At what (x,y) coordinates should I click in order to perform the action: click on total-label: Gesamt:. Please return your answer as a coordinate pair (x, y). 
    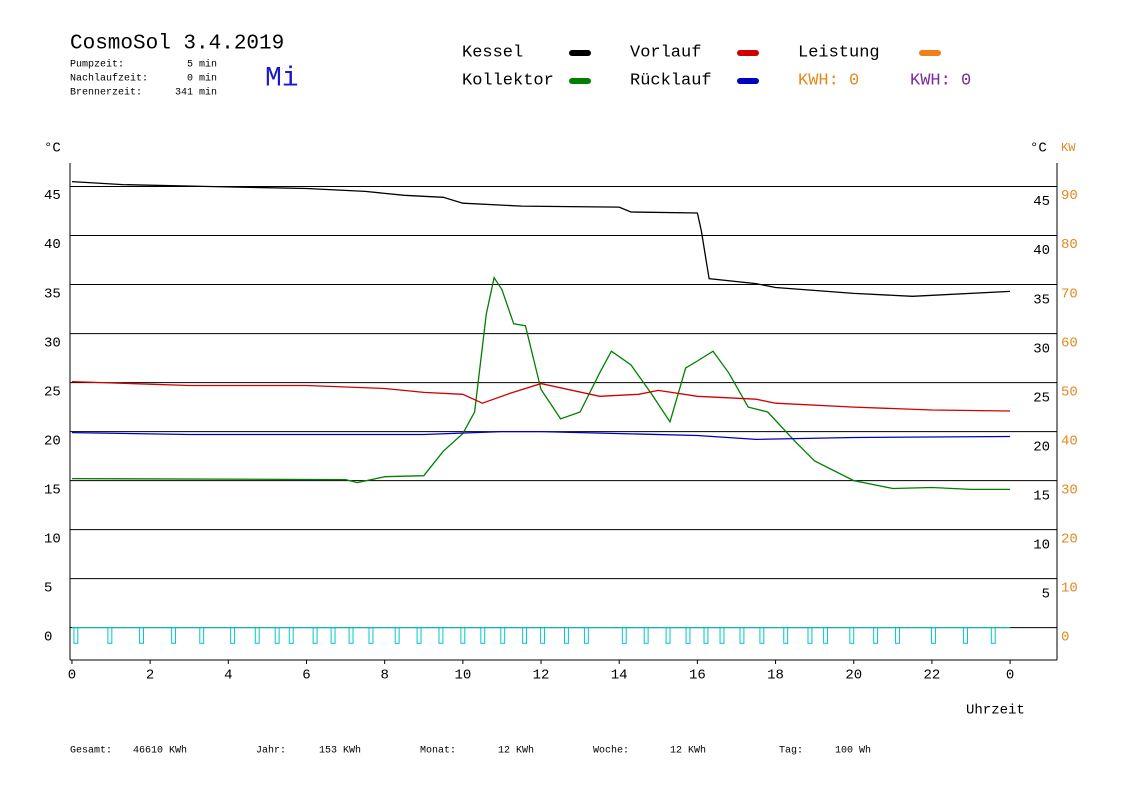
    Looking at the image, I should click on (91, 751).